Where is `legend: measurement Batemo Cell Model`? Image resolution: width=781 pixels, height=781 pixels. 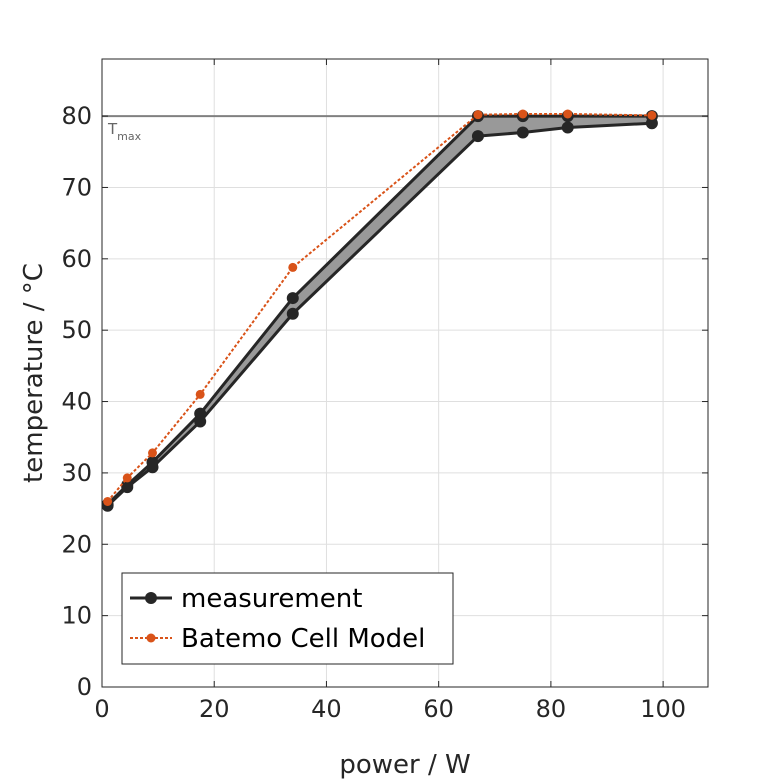
legend: measurement Batemo Cell Model is located at coordinates (287, 618).